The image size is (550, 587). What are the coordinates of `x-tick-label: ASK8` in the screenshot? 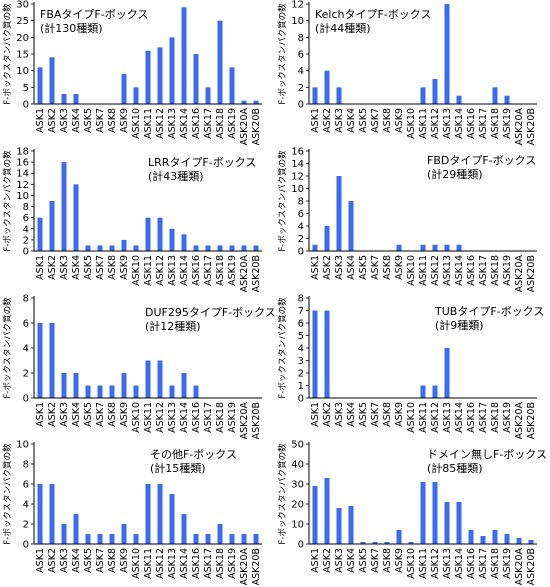 It's located at (112, 560).